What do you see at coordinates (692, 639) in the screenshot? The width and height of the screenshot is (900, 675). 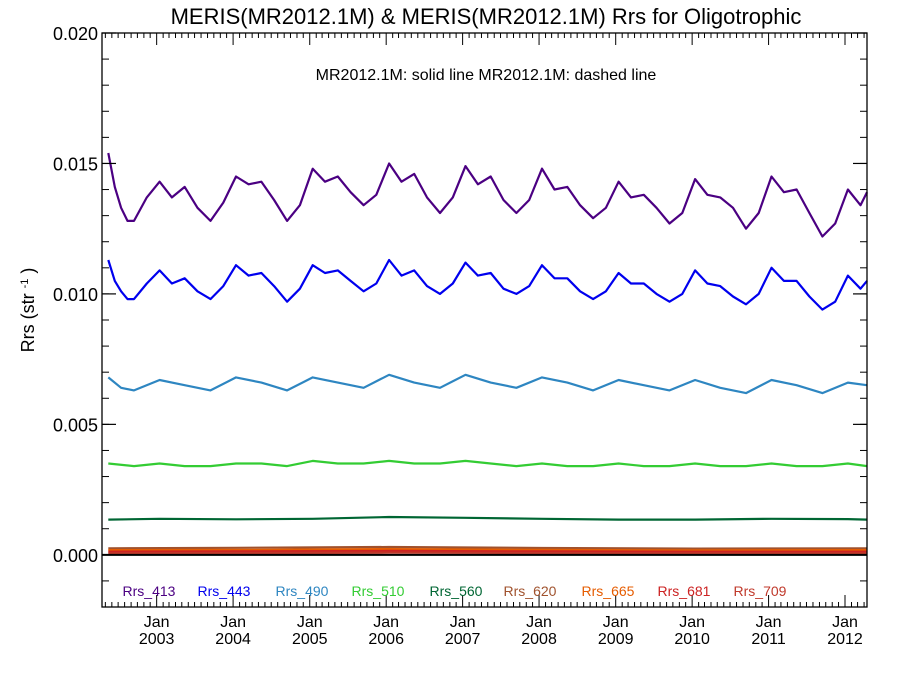 I see `x-tick-year: 2010` at bounding box center [692, 639].